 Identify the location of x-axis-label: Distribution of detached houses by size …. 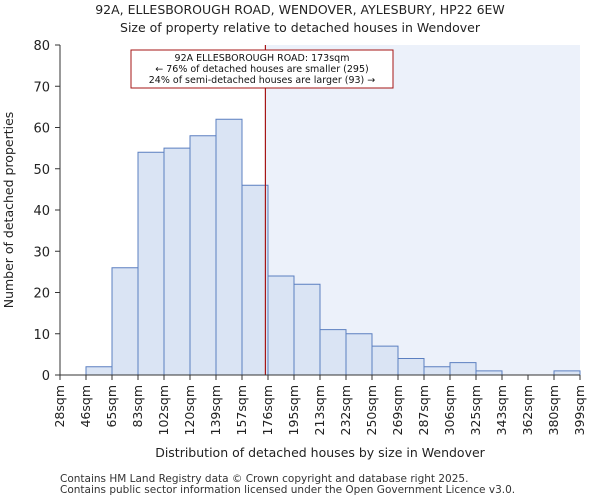
(320, 452).